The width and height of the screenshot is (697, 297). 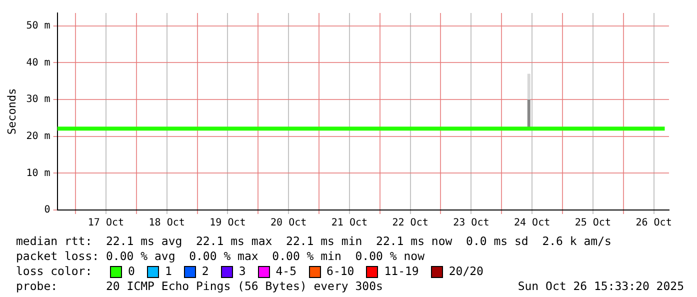 I want to click on legend-label: 2, so click(x=205, y=271).